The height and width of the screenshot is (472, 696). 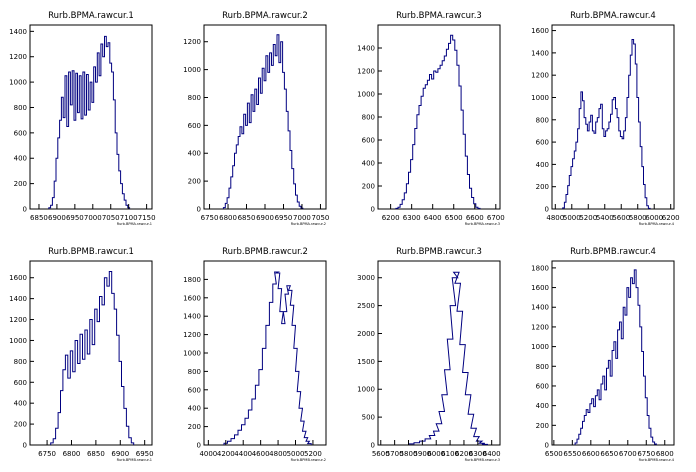 I want to click on x-tick-label: 6400, so click(x=492, y=454).